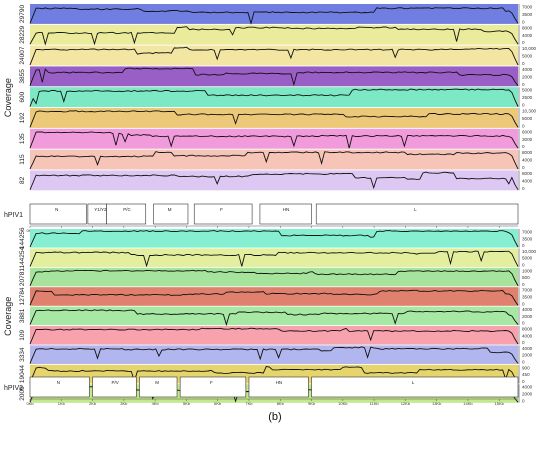  I want to click on gene-box-b-F, so click(213, 387).